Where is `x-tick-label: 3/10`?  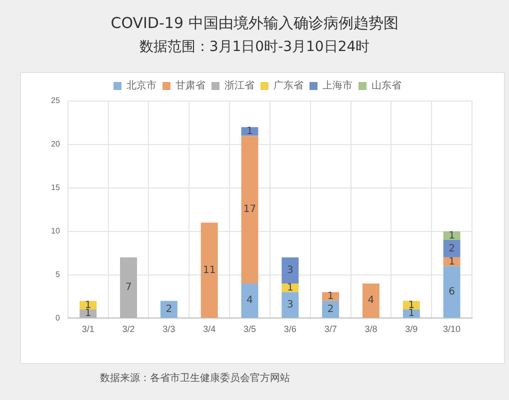 x-tick-label: 3/10 is located at coordinates (452, 329).